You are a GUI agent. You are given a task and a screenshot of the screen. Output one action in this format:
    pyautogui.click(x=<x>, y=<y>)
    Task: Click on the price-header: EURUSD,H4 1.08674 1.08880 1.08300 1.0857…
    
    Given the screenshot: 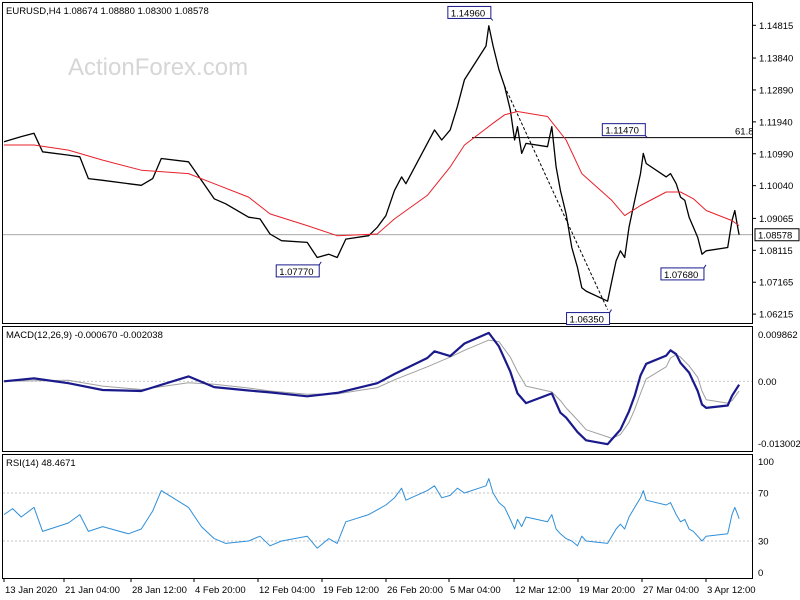 What is the action you would take?
    pyautogui.click(x=107, y=11)
    